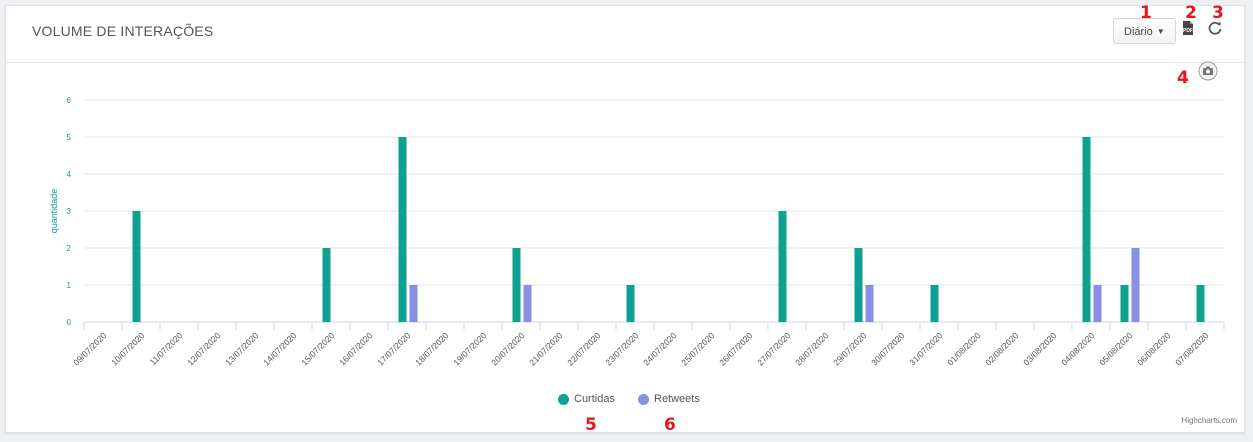 This screenshot has height=442, width=1253. What do you see at coordinates (1160, 31) in the screenshot?
I see `chevron-down-icon: ▼` at bounding box center [1160, 31].